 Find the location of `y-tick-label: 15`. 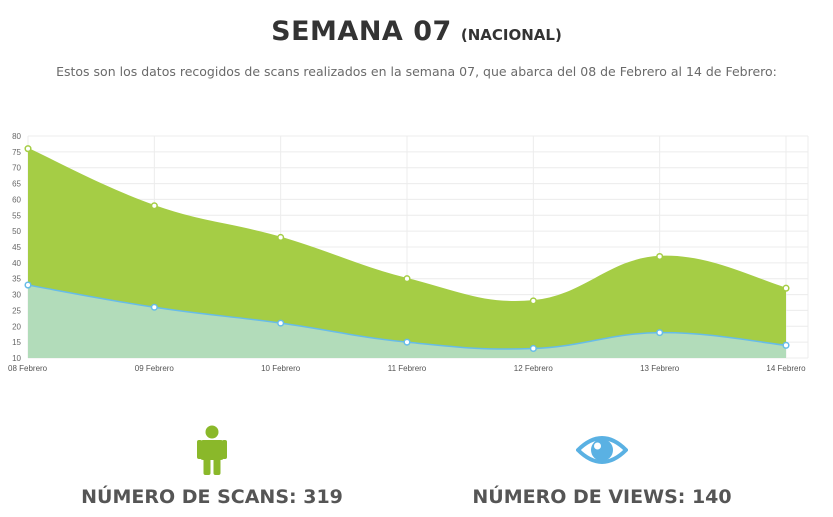

y-tick-label: 15 is located at coordinates (16, 342).